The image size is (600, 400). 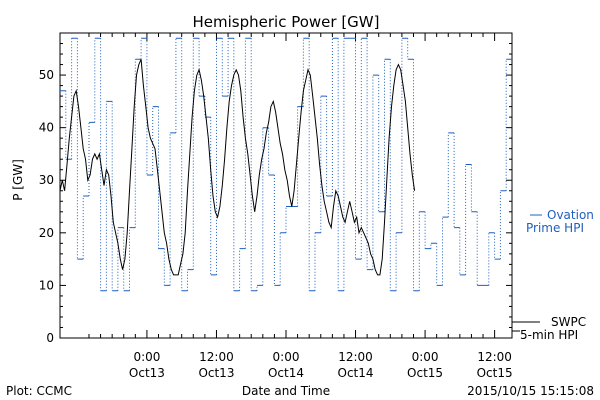 What do you see at coordinates (286, 22) in the screenshot?
I see `chart-title: Hemispheric Power [GW]` at bounding box center [286, 22].